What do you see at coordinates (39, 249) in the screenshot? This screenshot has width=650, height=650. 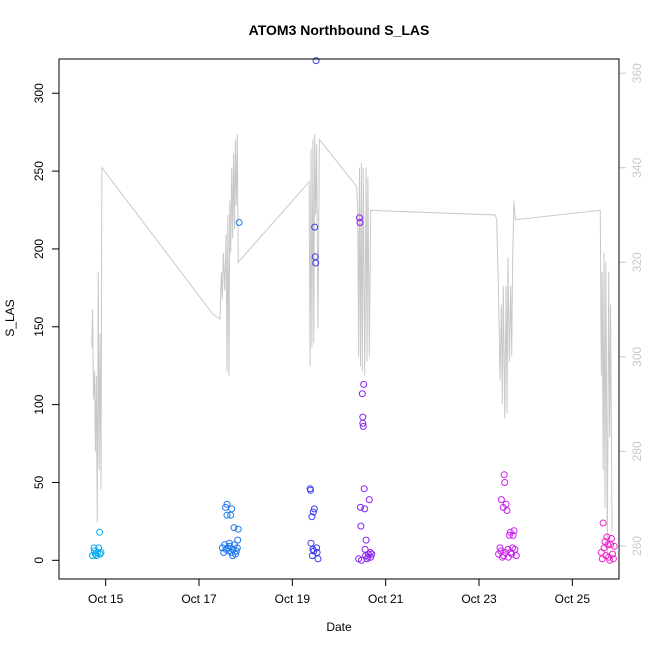 I see `y-tick-label: 200` at bounding box center [39, 249].